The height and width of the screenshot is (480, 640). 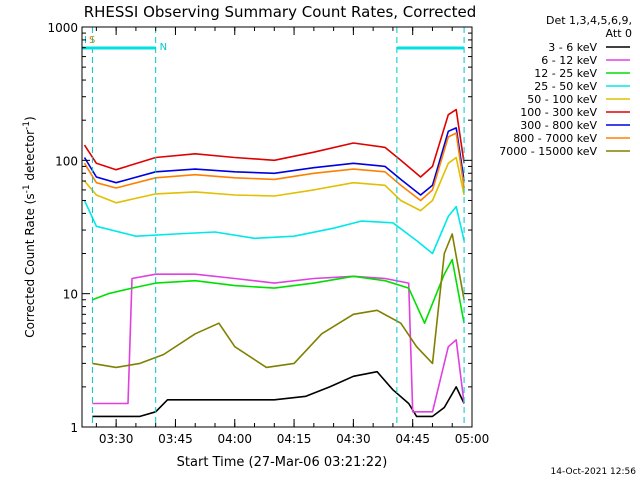 I want to click on legend-label: 6 - 12 keV, so click(x=569, y=60).